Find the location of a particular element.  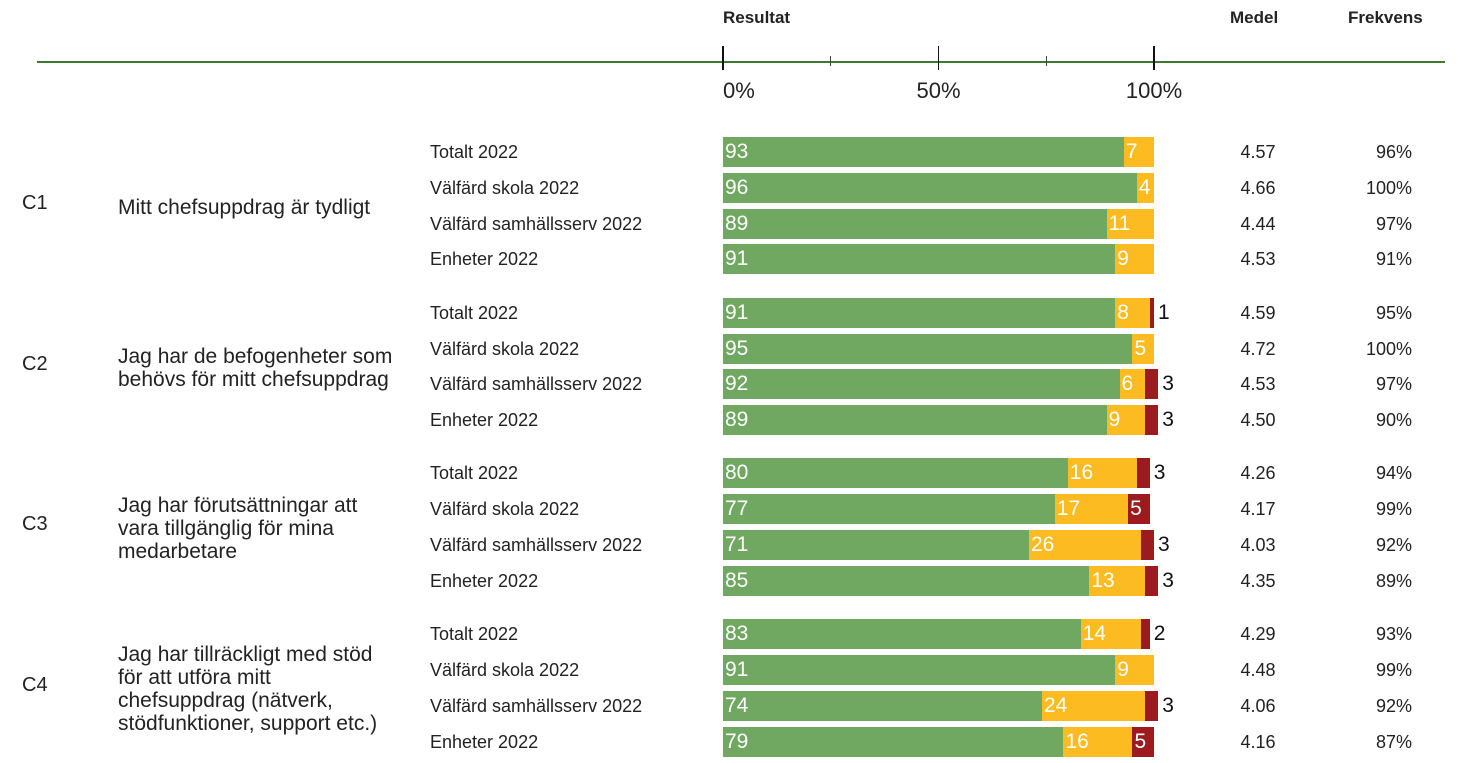

mean: 4.29 is located at coordinates (1258, 634).